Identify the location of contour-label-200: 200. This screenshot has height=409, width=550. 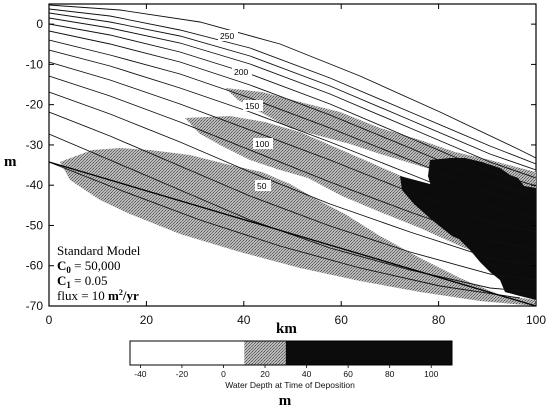
(241, 72).